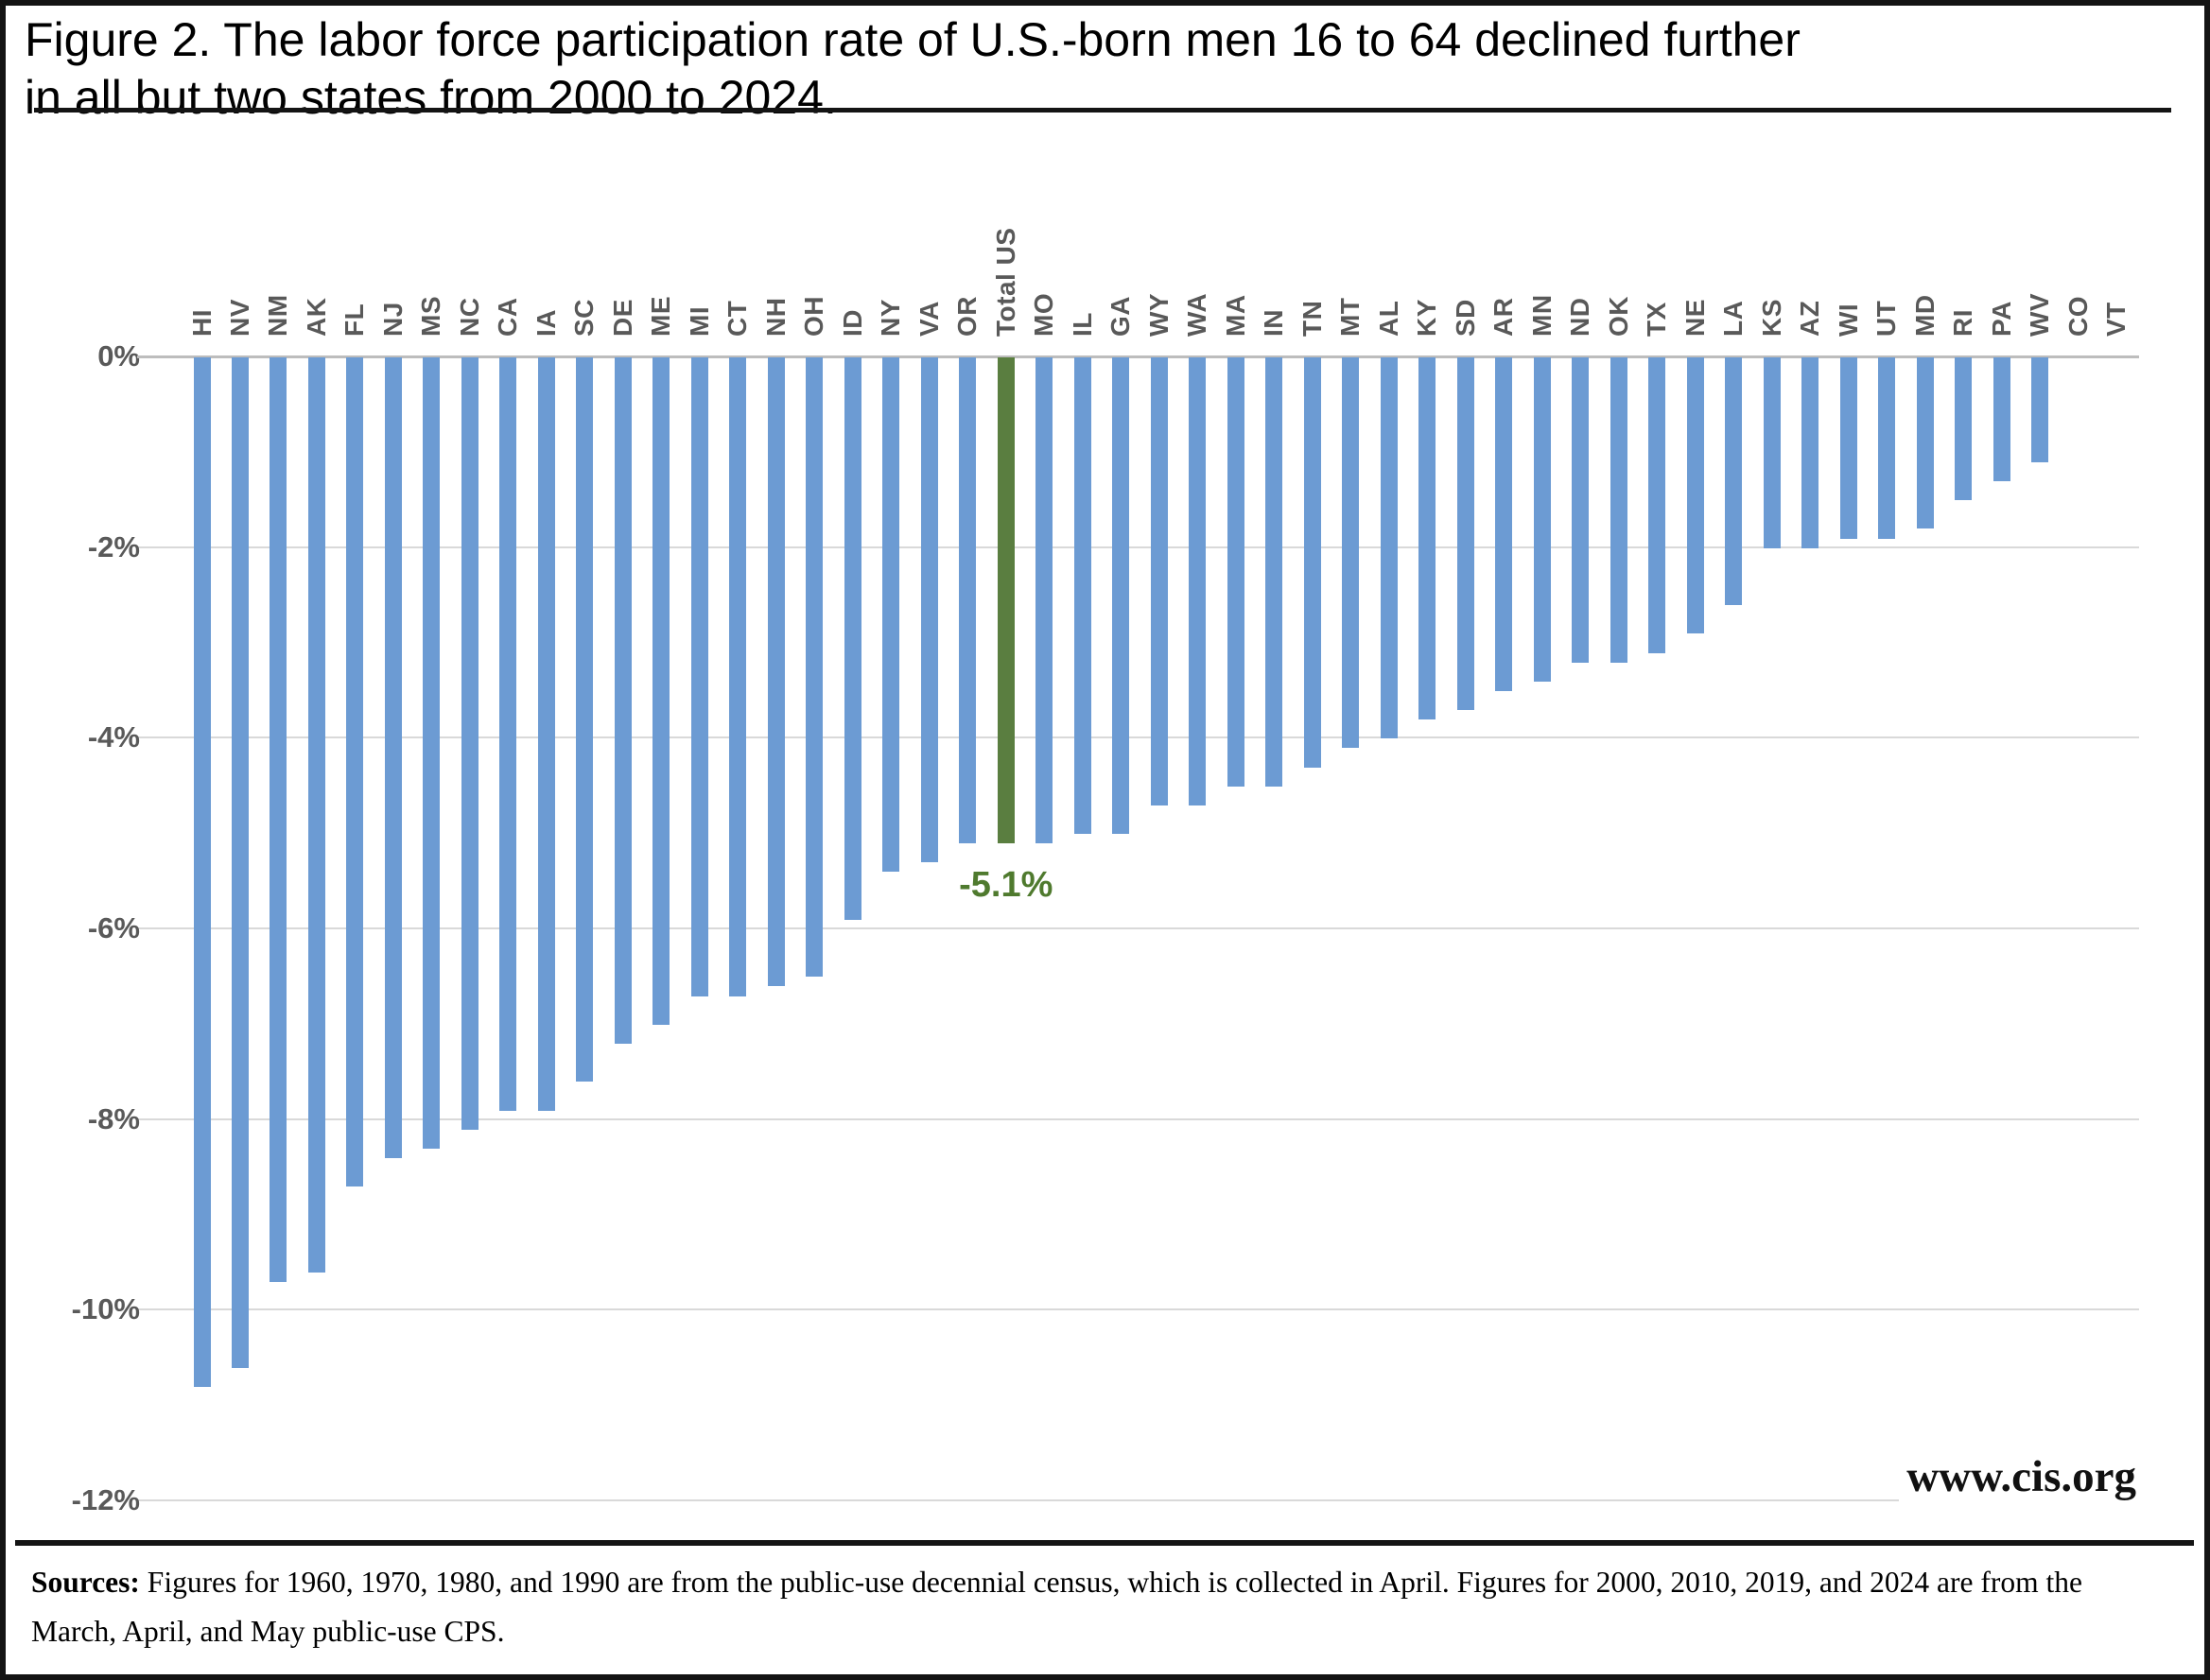 The width and height of the screenshot is (2210, 1680). I want to click on x-axis-label: NE, so click(1694, 318).